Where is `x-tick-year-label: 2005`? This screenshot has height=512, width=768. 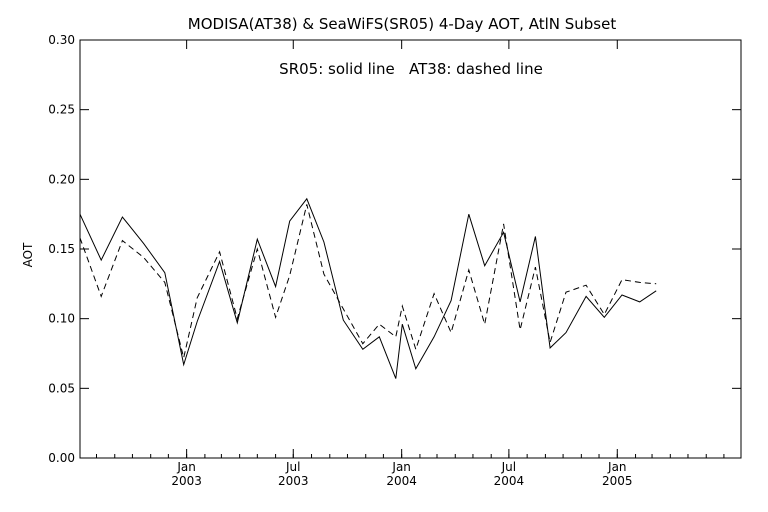
x-tick-year-label: 2005 is located at coordinates (617, 481).